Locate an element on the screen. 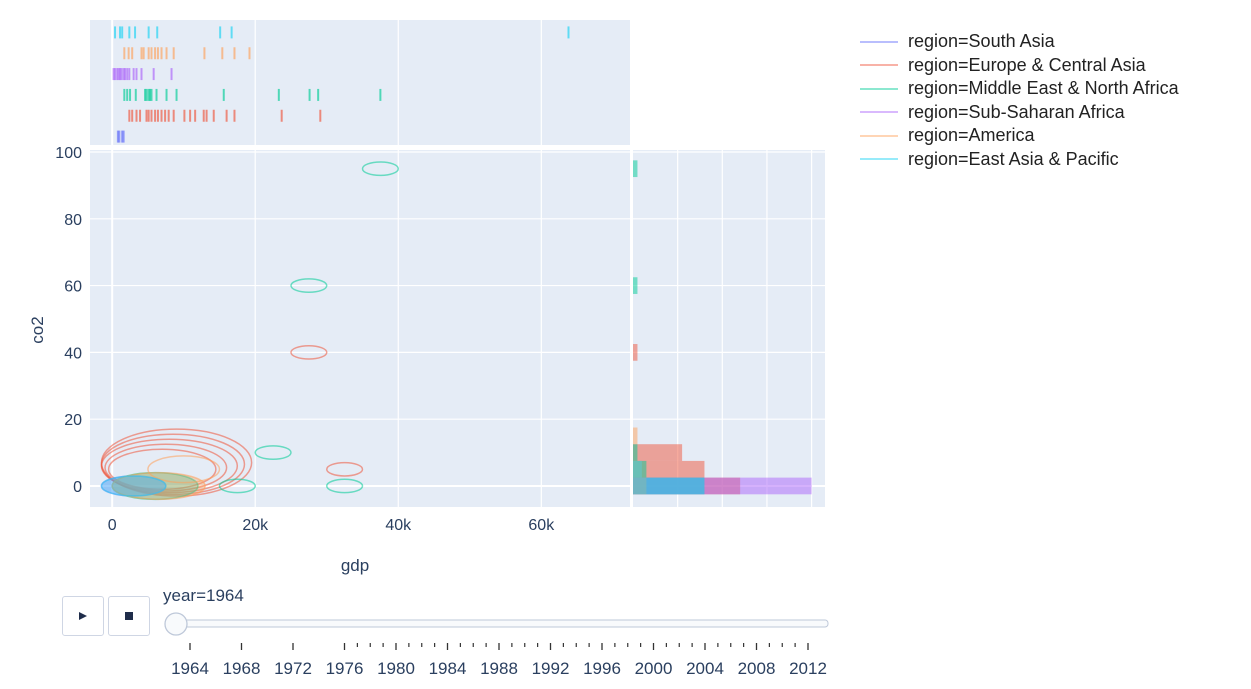 The width and height of the screenshot is (1251, 689). legend-item: region=South Asia is located at coordinates (1019, 42).